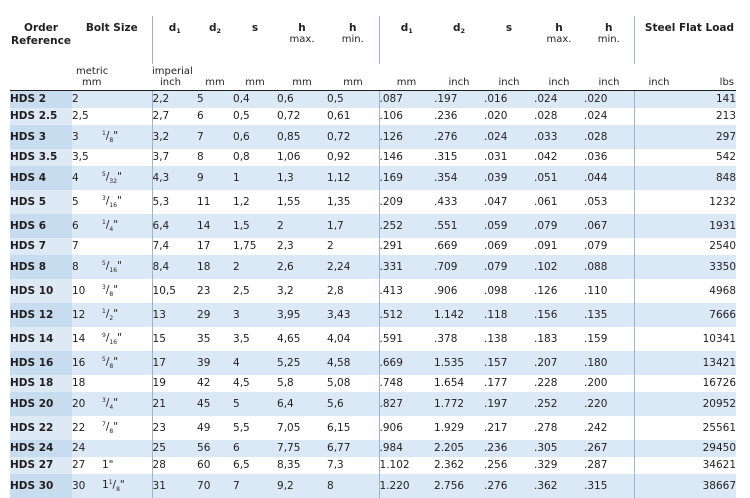 This screenshot has width=750, height=498. What do you see at coordinates (302, 339) in the screenshot?
I see `hmax-mm-cell: 4,65` at bounding box center [302, 339].